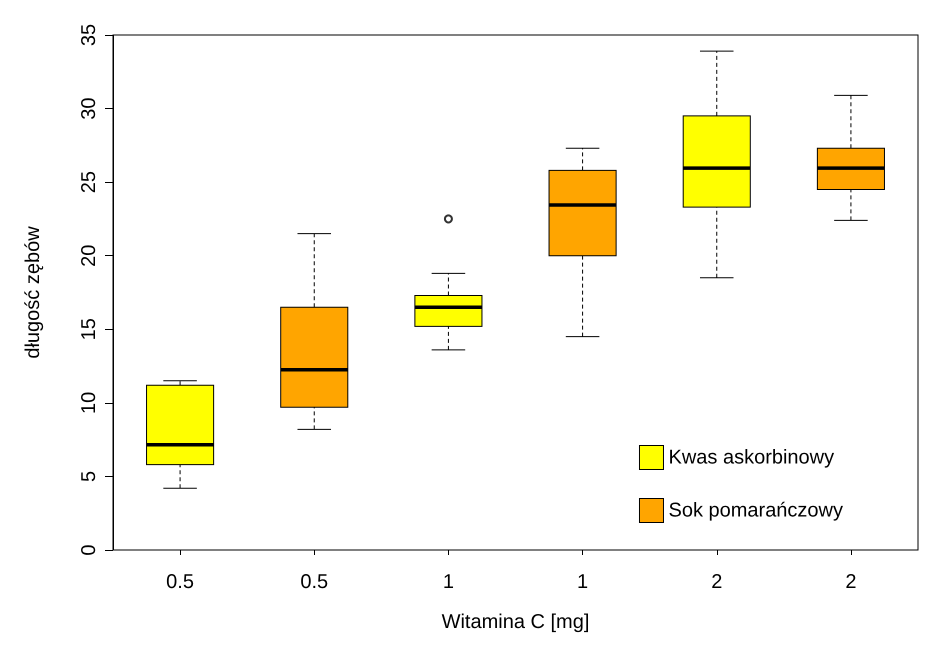 The height and width of the screenshot is (661, 950). I want to click on y-tick-label: 30, so click(89, 108).